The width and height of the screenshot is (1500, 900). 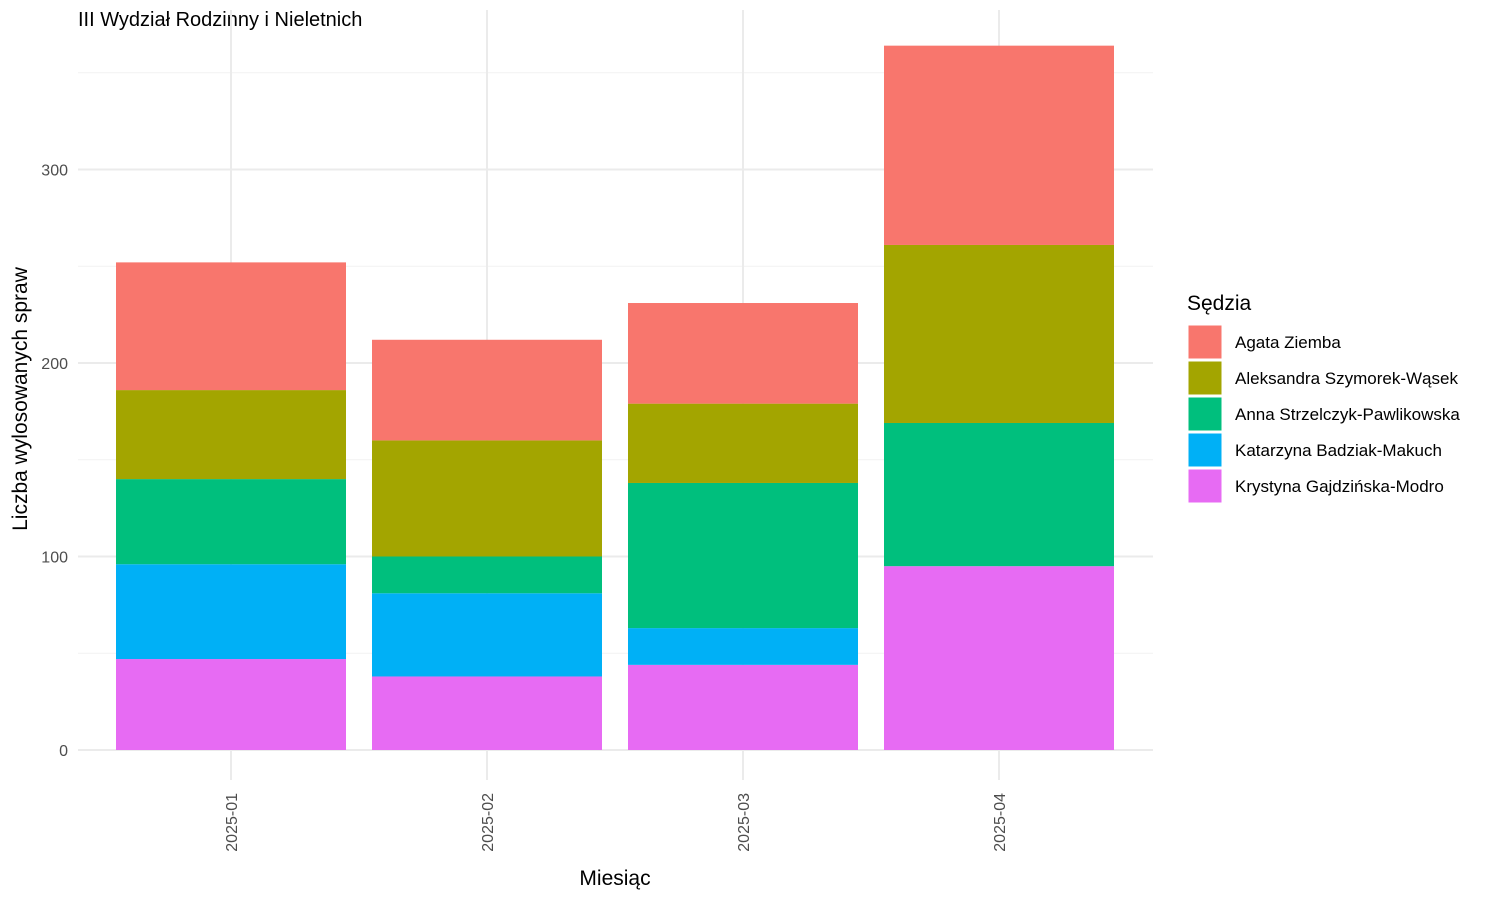 What do you see at coordinates (616, 822) in the screenshot?
I see `x-axis-ticks: 2025-01 2025-02 2025-03 2025-04` at bounding box center [616, 822].